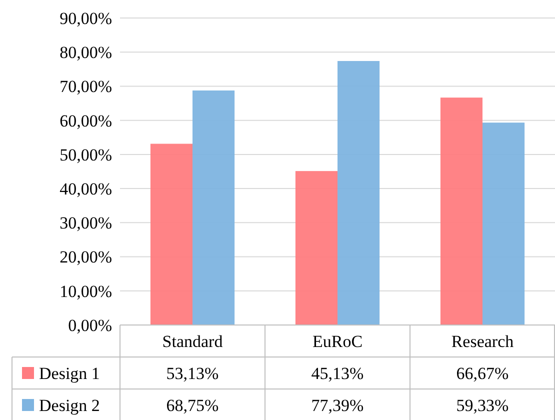  I want to click on legend-label: Design 2, so click(69, 405).